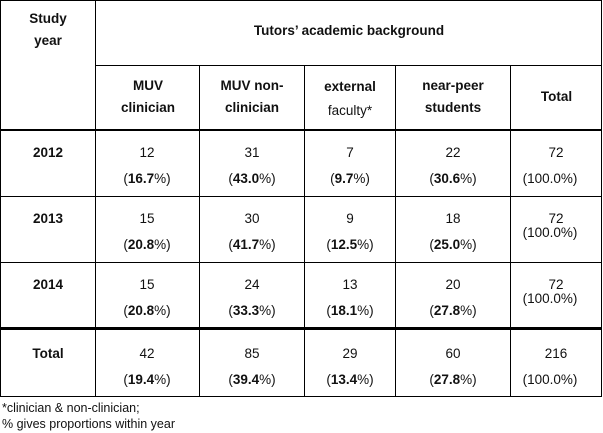  Describe the element at coordinates (344, 178) in the screenshot. I see `cell-percentage-value: 9.7` at that location.